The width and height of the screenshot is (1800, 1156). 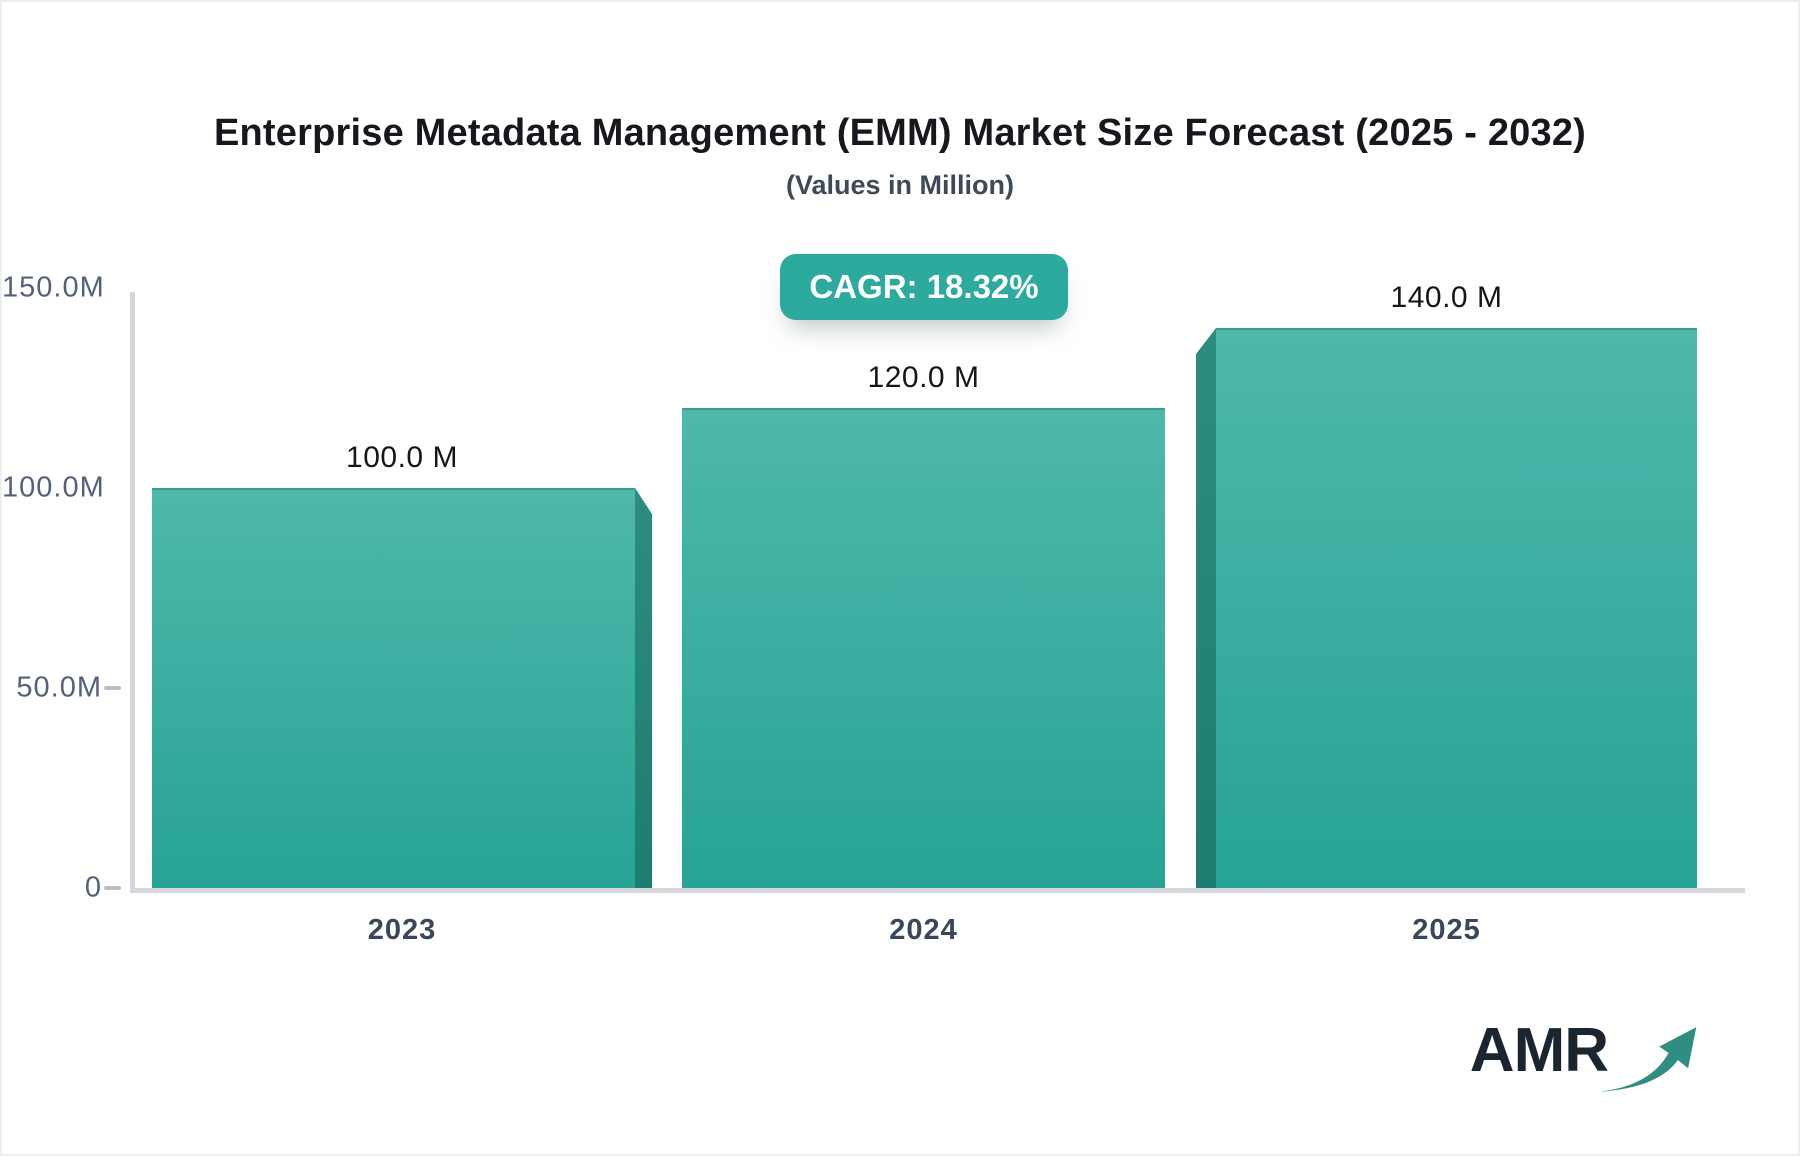 What do you see at coordinates (1456, 608) in the screenshot?
I see `bar-2025` at bounding box center [1456, 608].